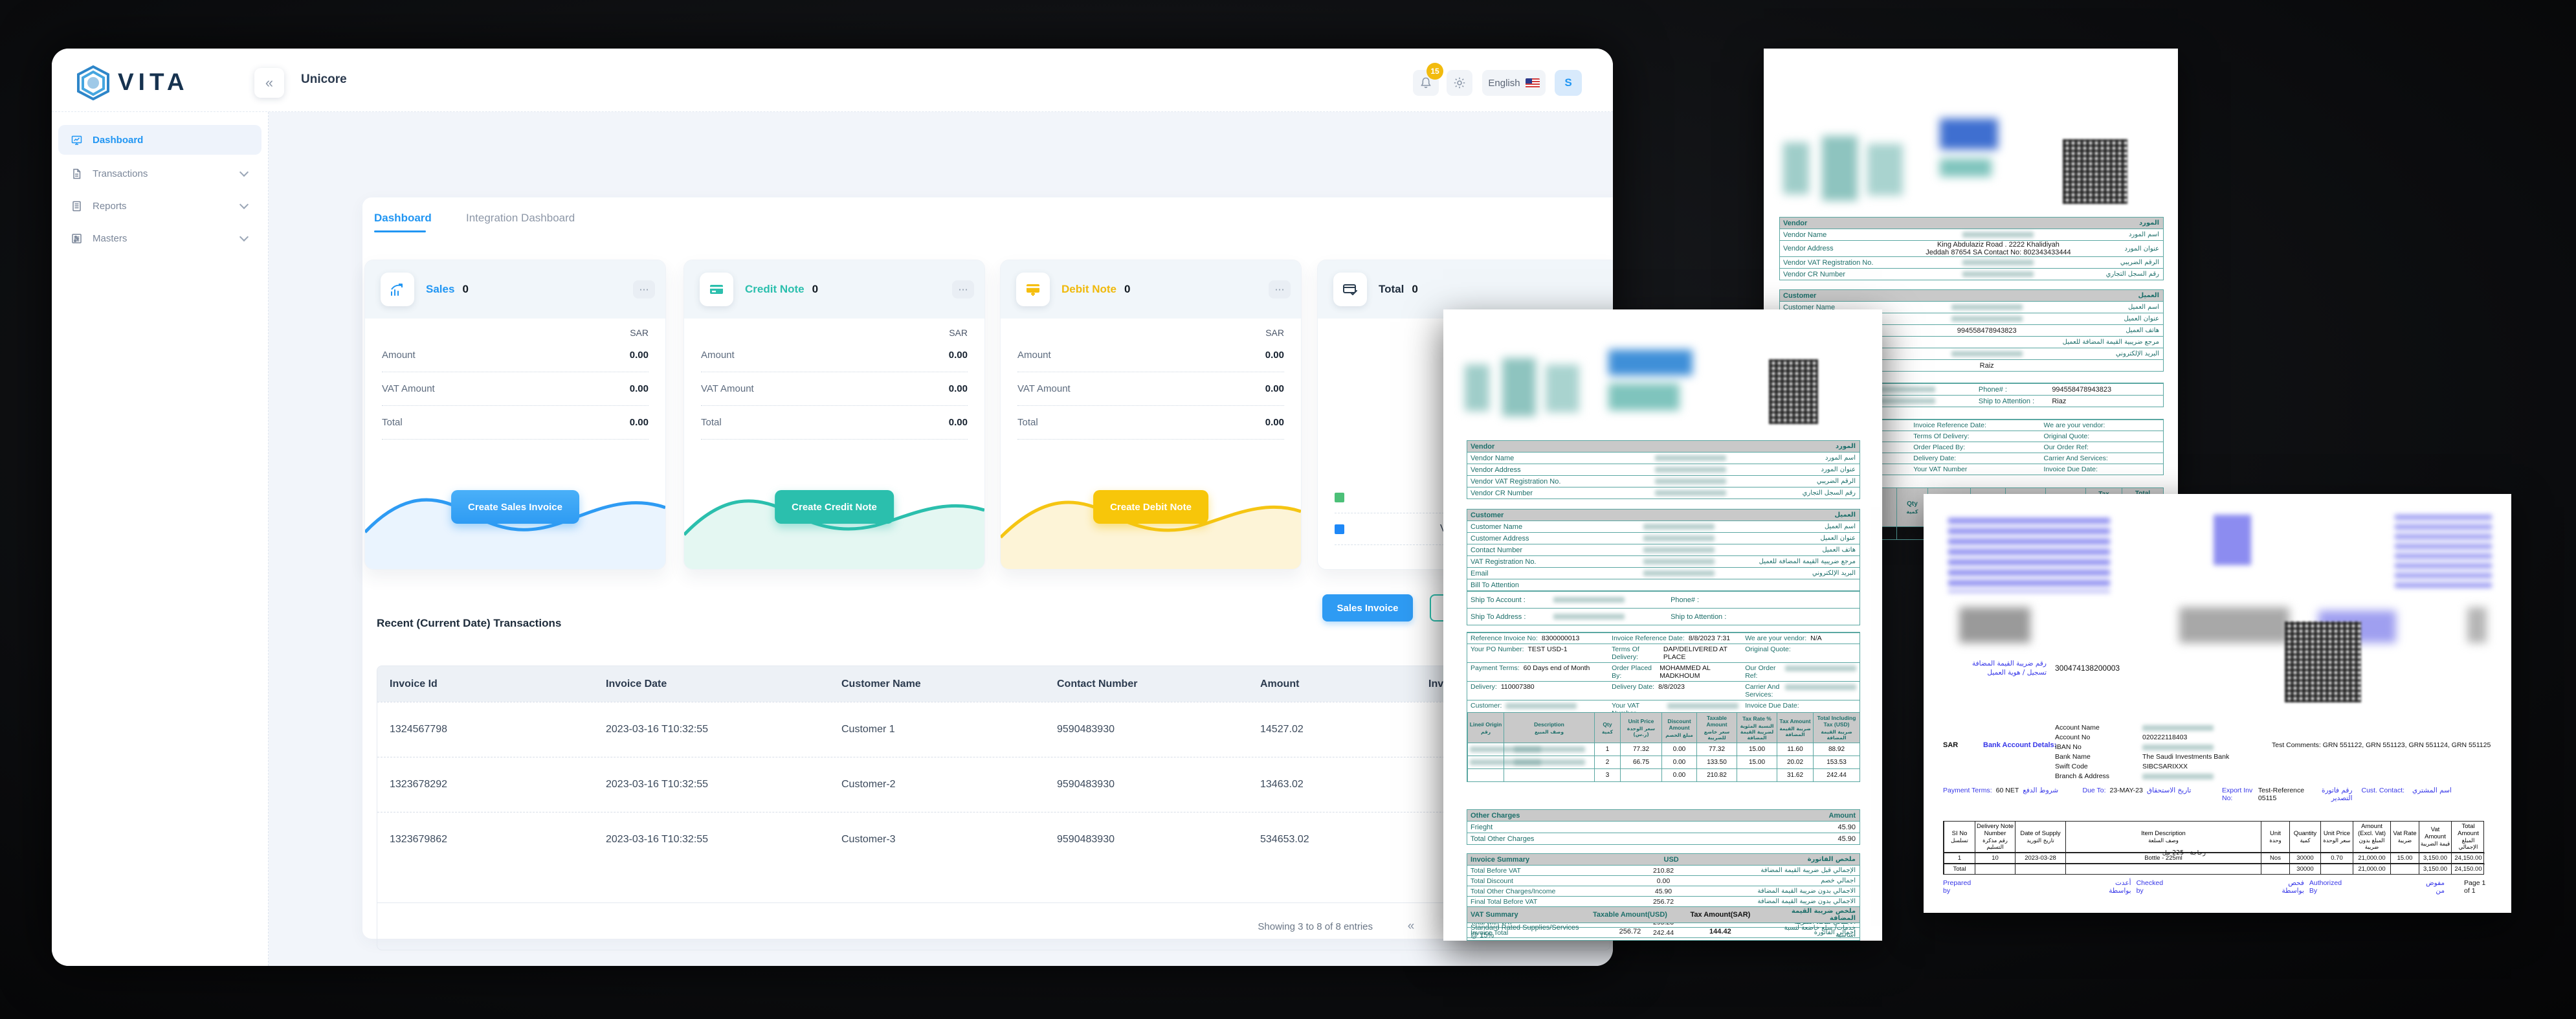 This screenshot has width=2576, height=1019. Describe the element at coordinates (1663, 599) in the screenshot. I see `ship-row: Ship To Account : Phone# :` at that location.